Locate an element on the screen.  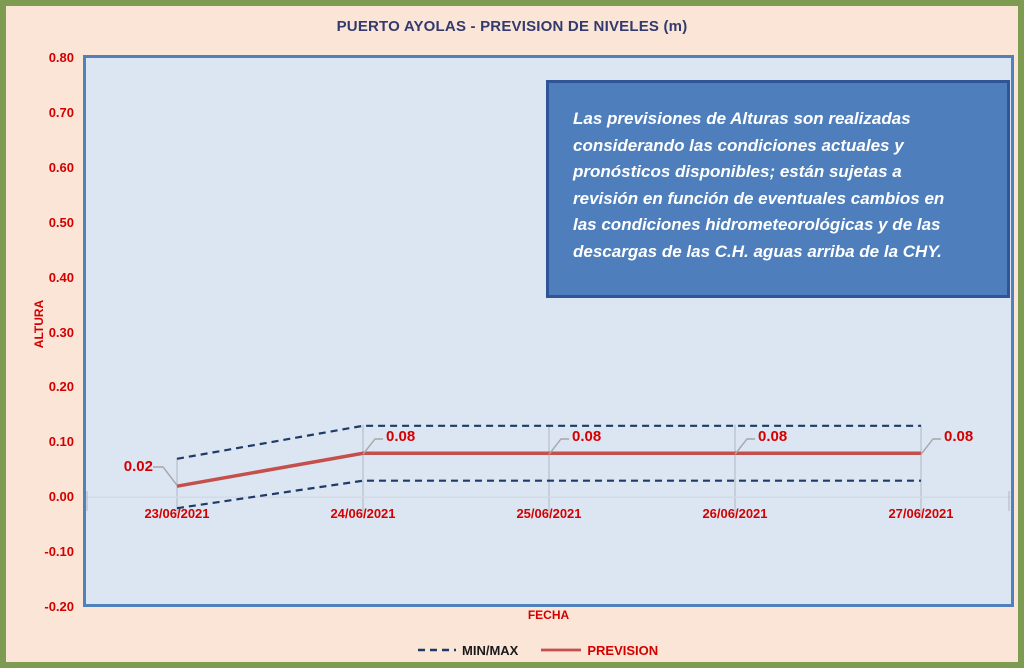
chart-title: PUERTO AYOLAS - PREVISION DE NIVELES (m) is located at coordinates (512, 26).